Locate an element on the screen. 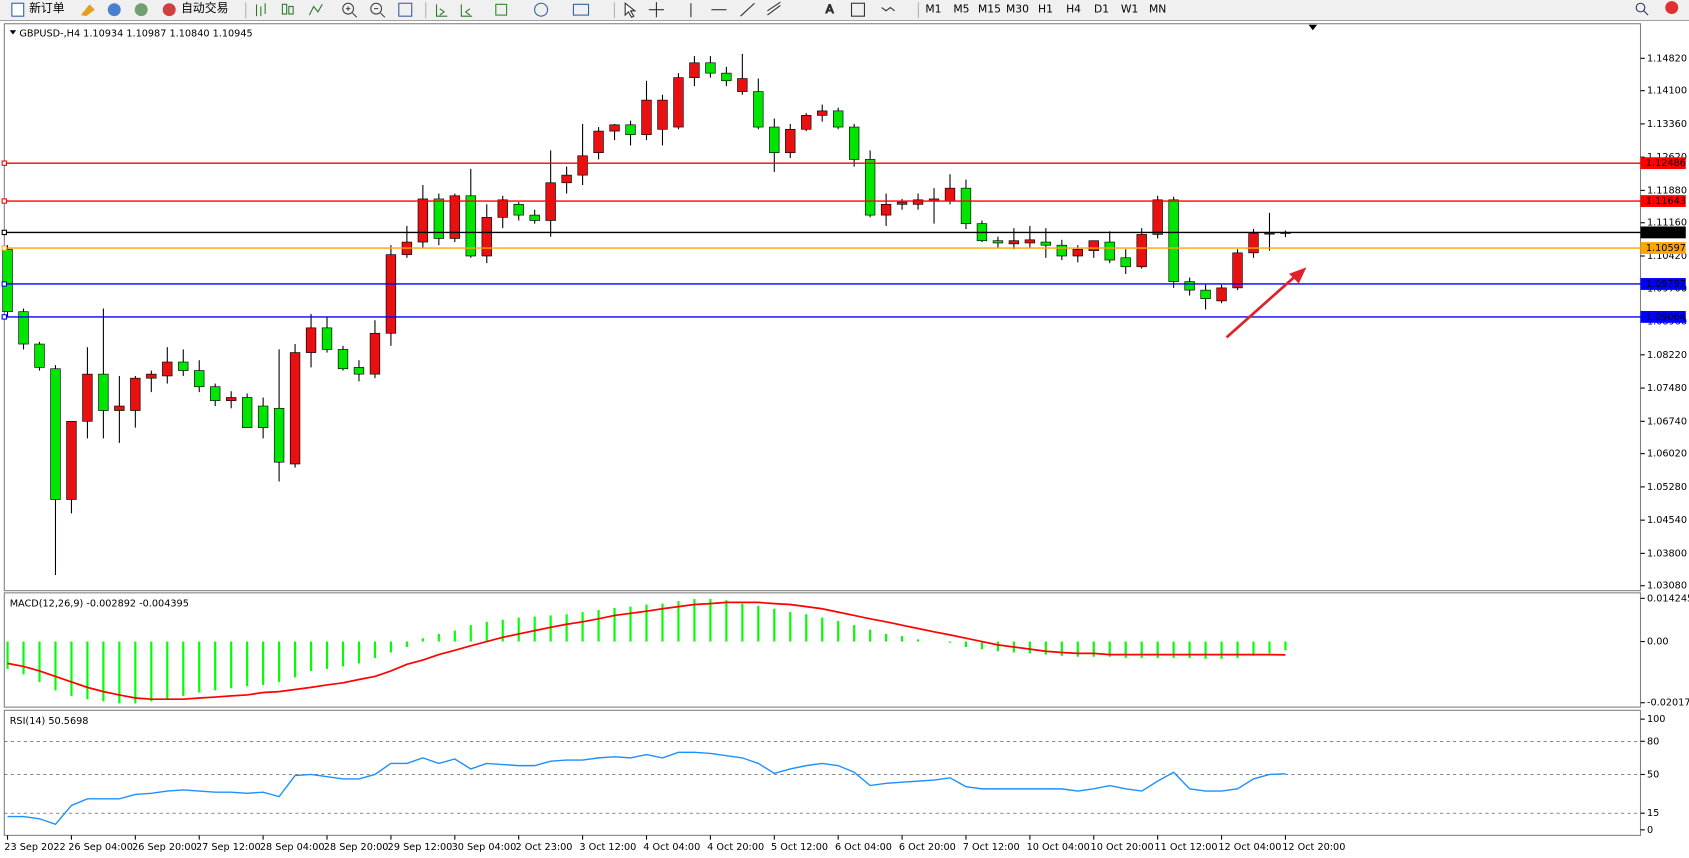 The height and width of the screenshot is (858, 1689). y-tick-label: 1.08220 is located at coordinates (1667, 355).